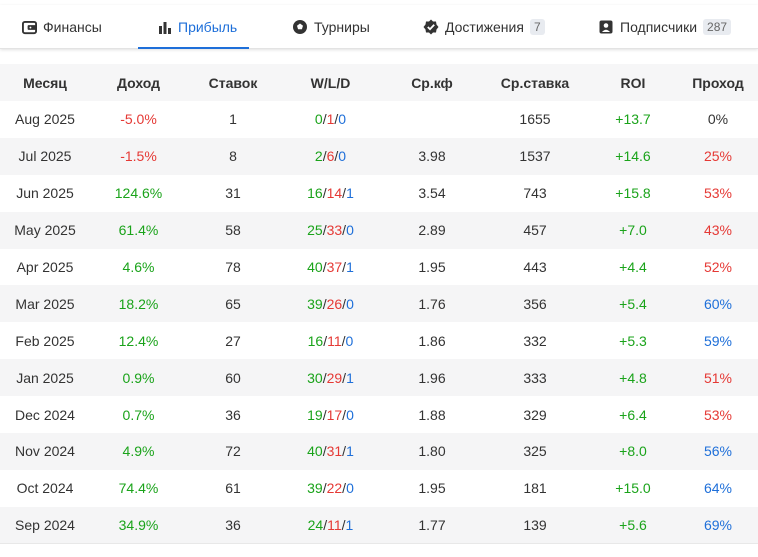 The image size is (758, 557). What do you see at coordinates (432, 378) in the screenshot?
I see `cell-avg-odds: 1.96` at bounding box center [432, 378].